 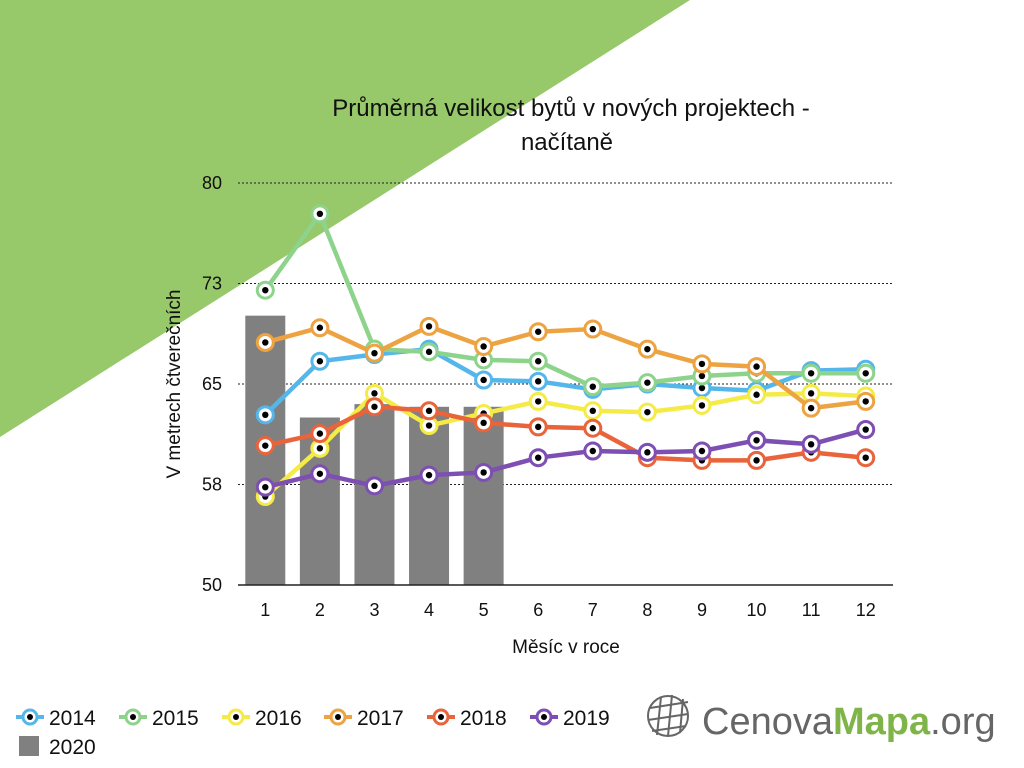 I want to click on logo-text-mapa: Mapa, so click(x=882, y=722).